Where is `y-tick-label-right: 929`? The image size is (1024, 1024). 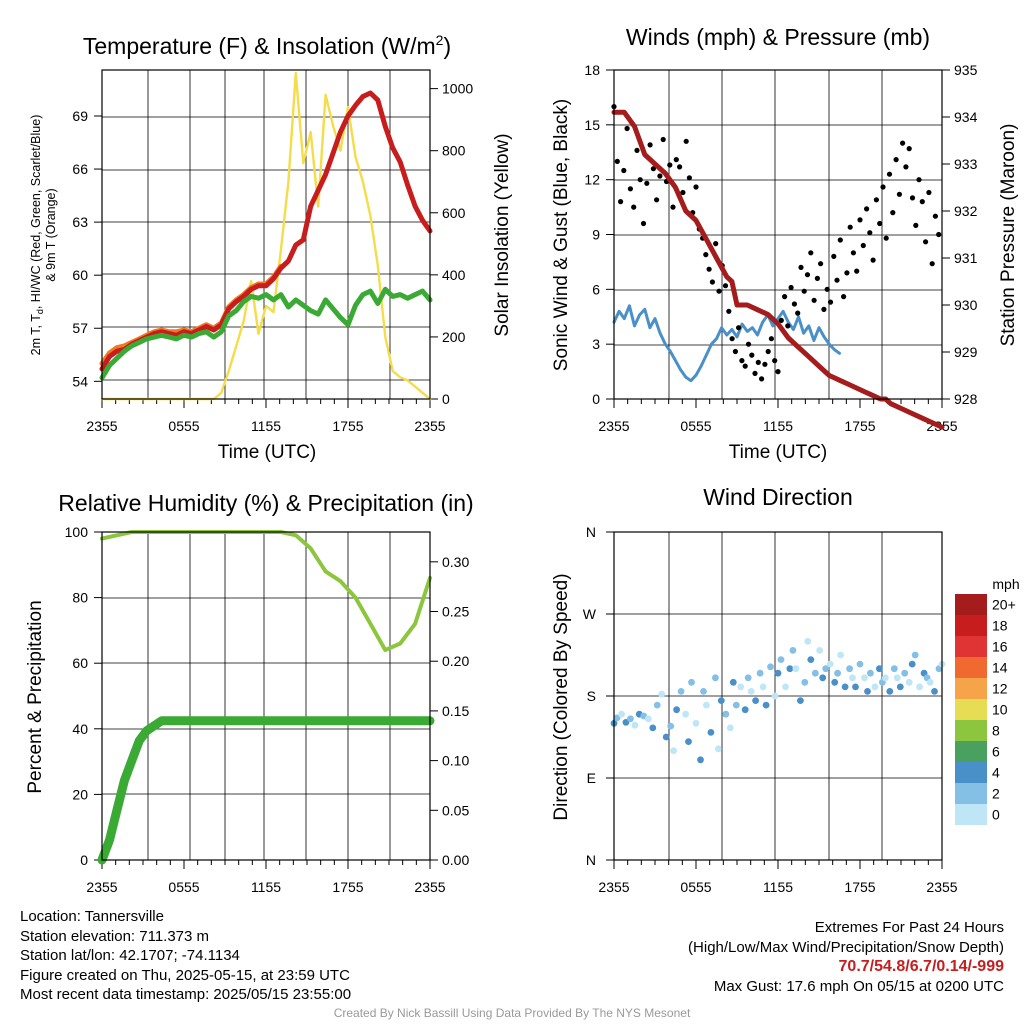
y-tick-label-right: 929 is located at coordinates (966, 352).